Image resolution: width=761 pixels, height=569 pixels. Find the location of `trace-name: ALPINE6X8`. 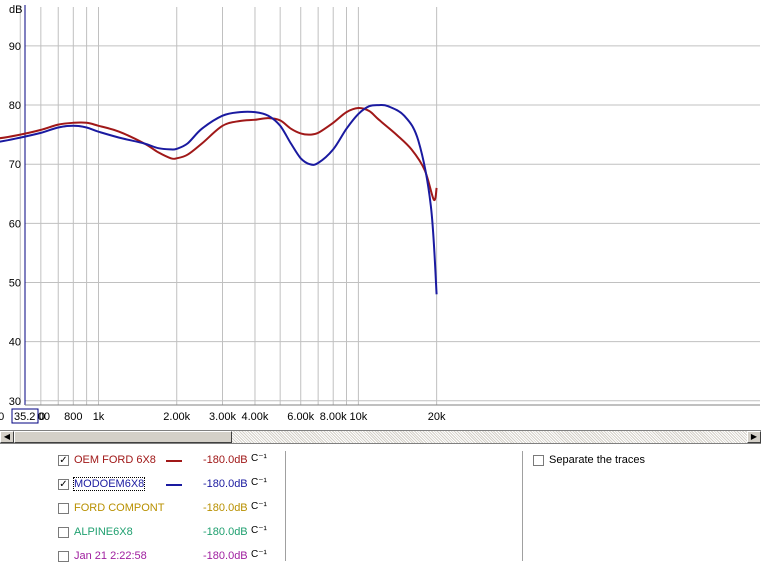

trace-name: ALPINE6X8 is located at coordinates (103, 532).